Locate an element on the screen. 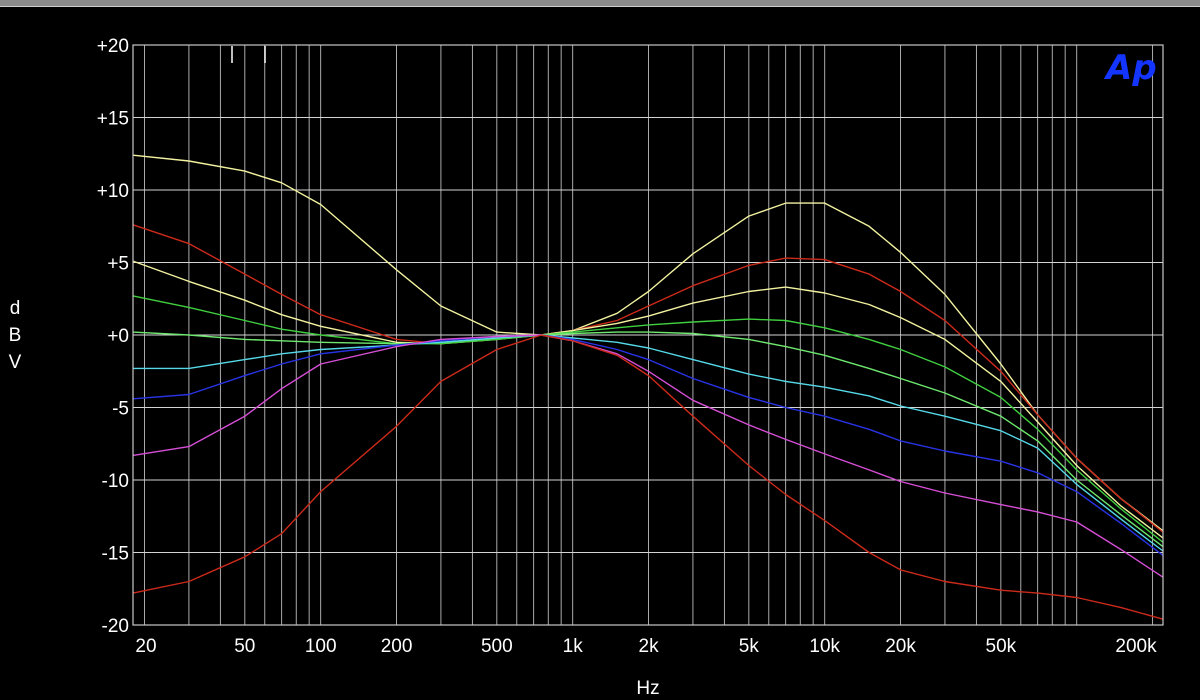 Image resolution: width=1200 pixels, height=700 pixels. x-tick-label: 50 is located at coordinates (244, 646).